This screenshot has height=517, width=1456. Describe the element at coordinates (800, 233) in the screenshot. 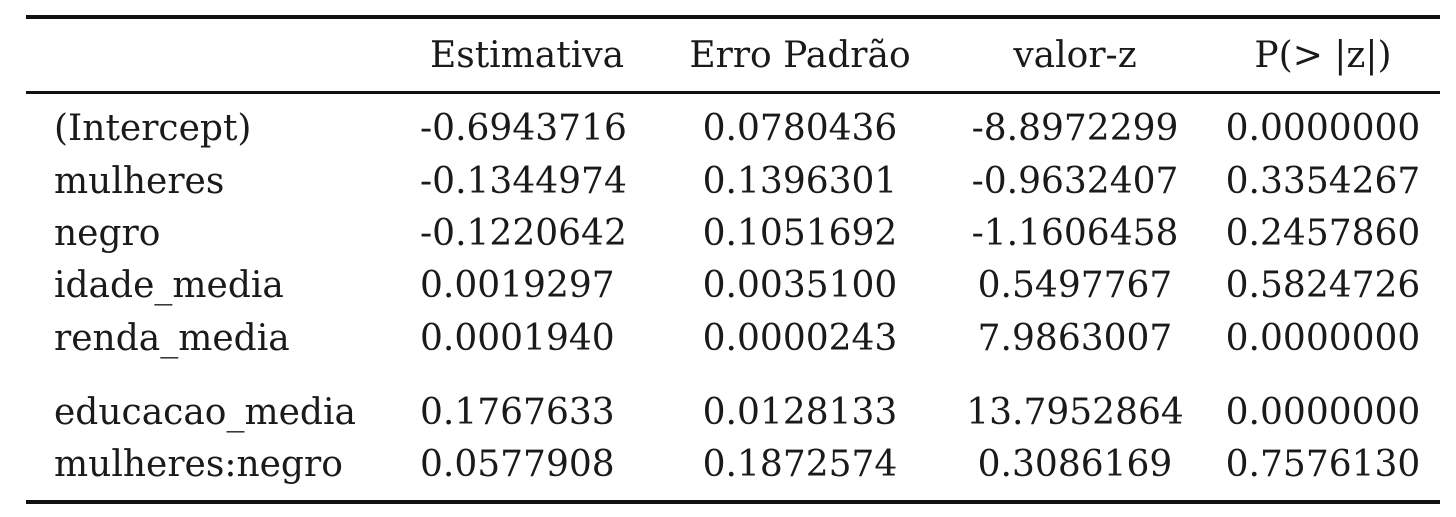

I see `row-std-error: 0.1051692` at that location.